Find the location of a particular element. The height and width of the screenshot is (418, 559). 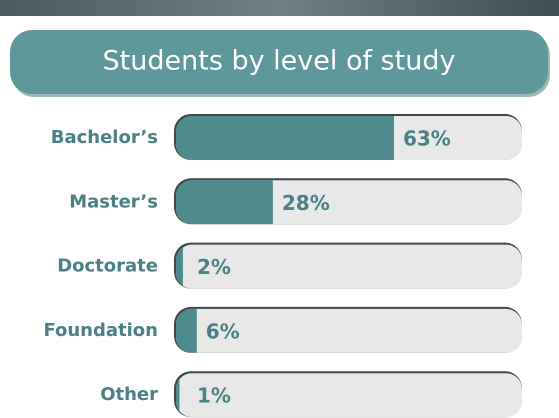

value-label: 1% is located at coordinates (214, 396).